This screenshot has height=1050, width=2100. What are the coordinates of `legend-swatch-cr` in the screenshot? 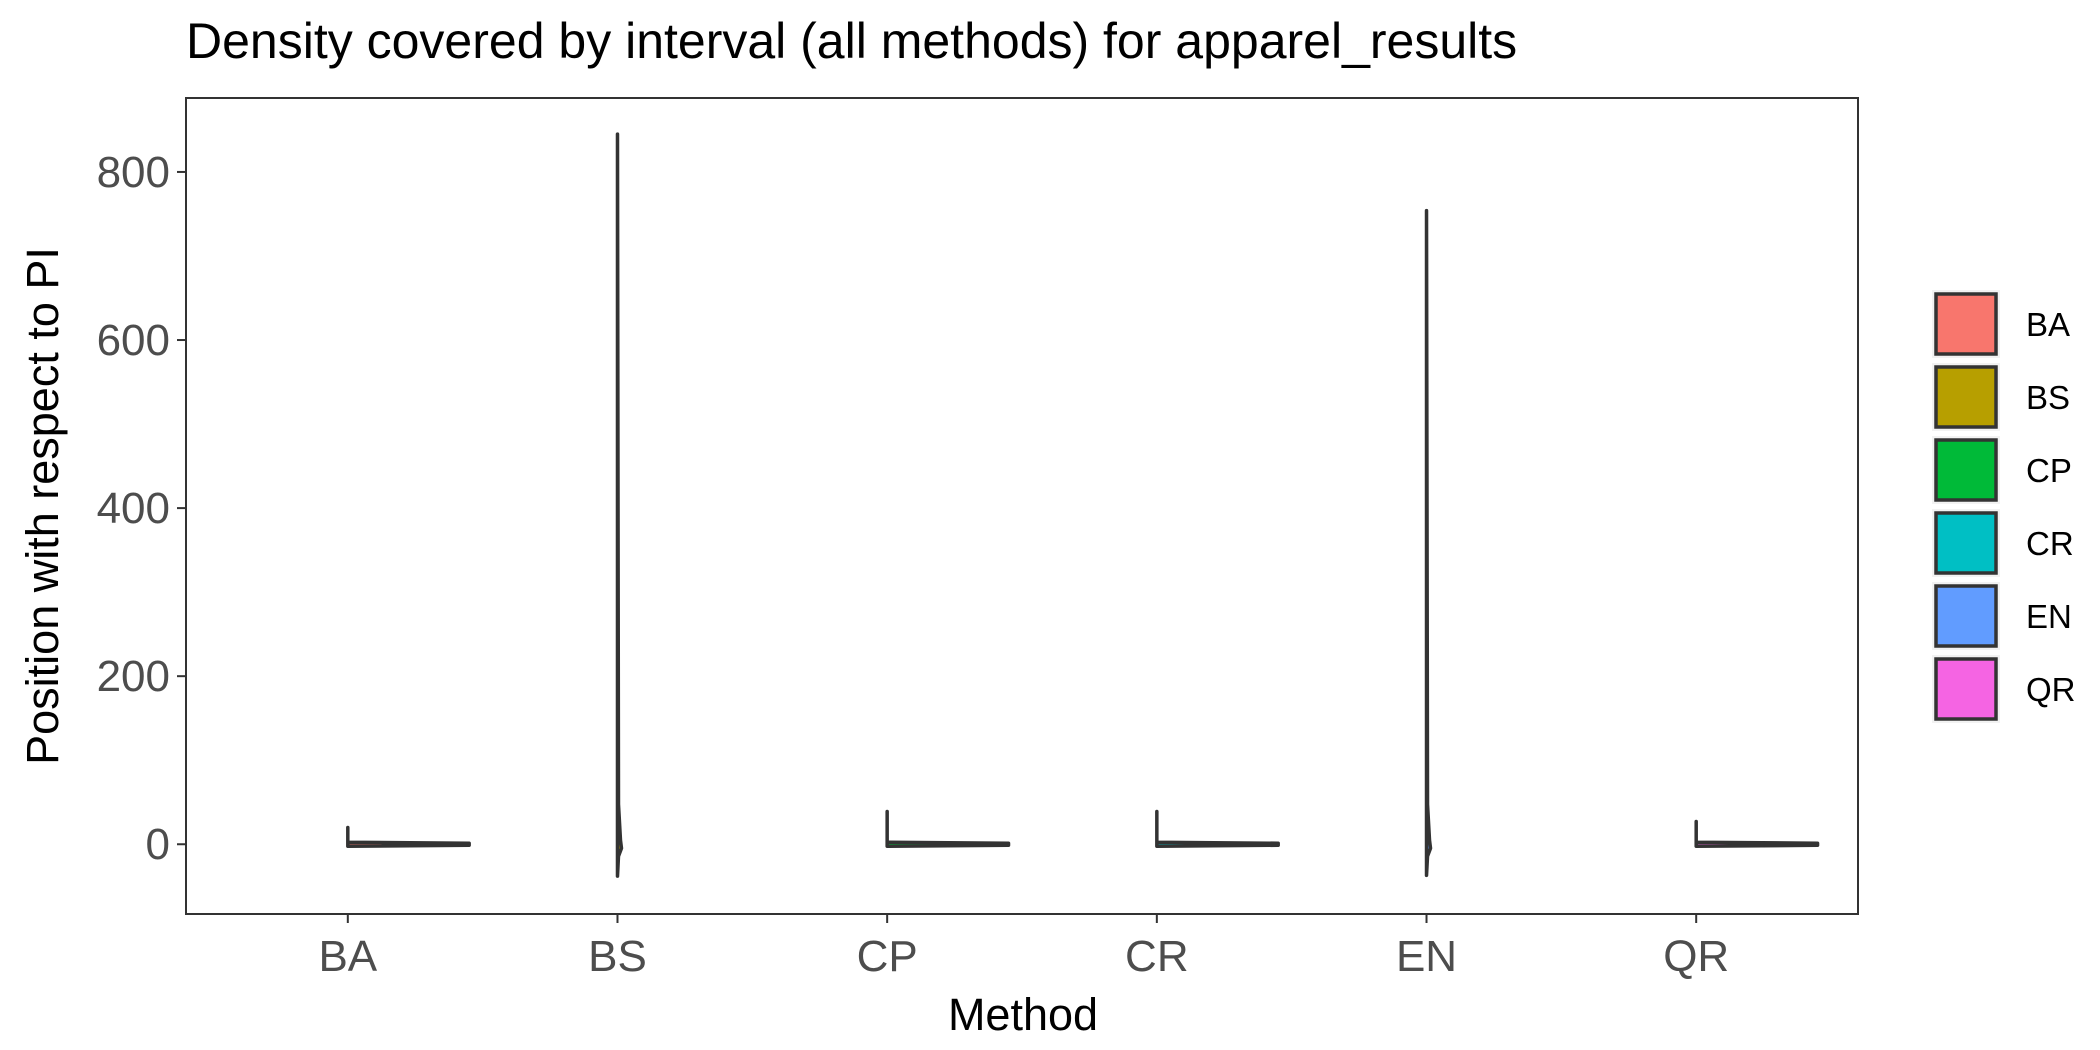 It's located at (1966, 543).